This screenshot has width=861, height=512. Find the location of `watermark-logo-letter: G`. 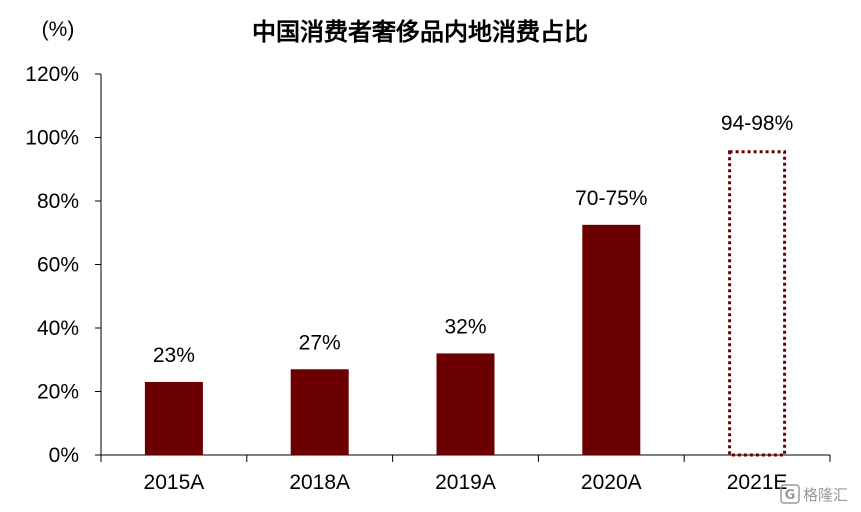

watermark-logo-letter: G is located at coordinates (790, 495).